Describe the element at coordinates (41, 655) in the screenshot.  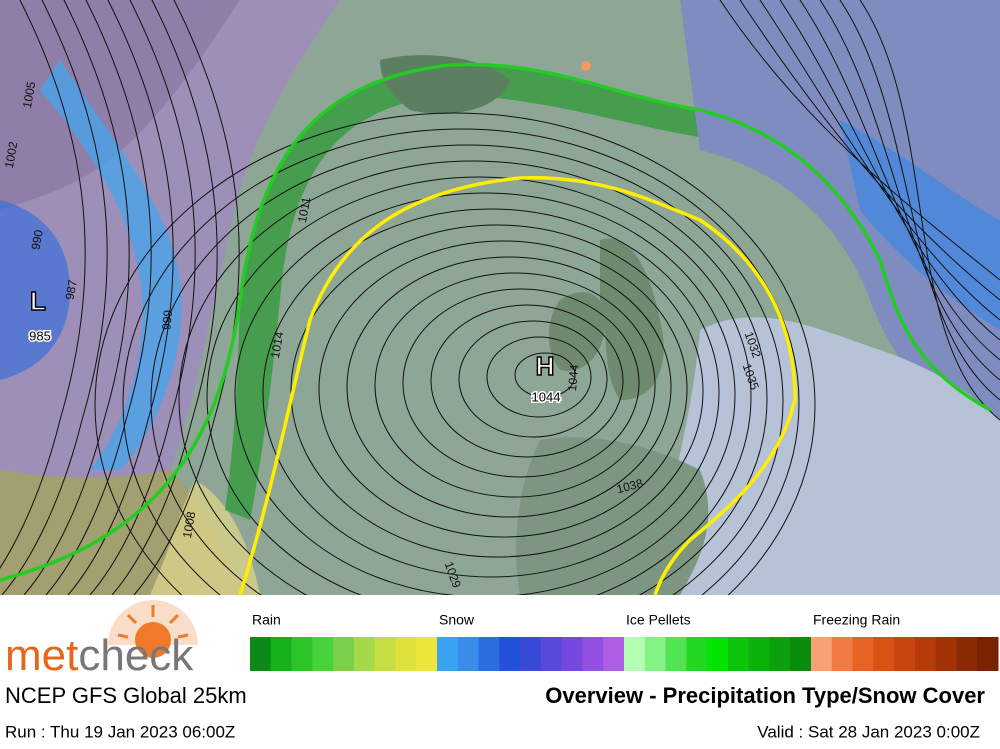
I see `logo-part: met` at that location.